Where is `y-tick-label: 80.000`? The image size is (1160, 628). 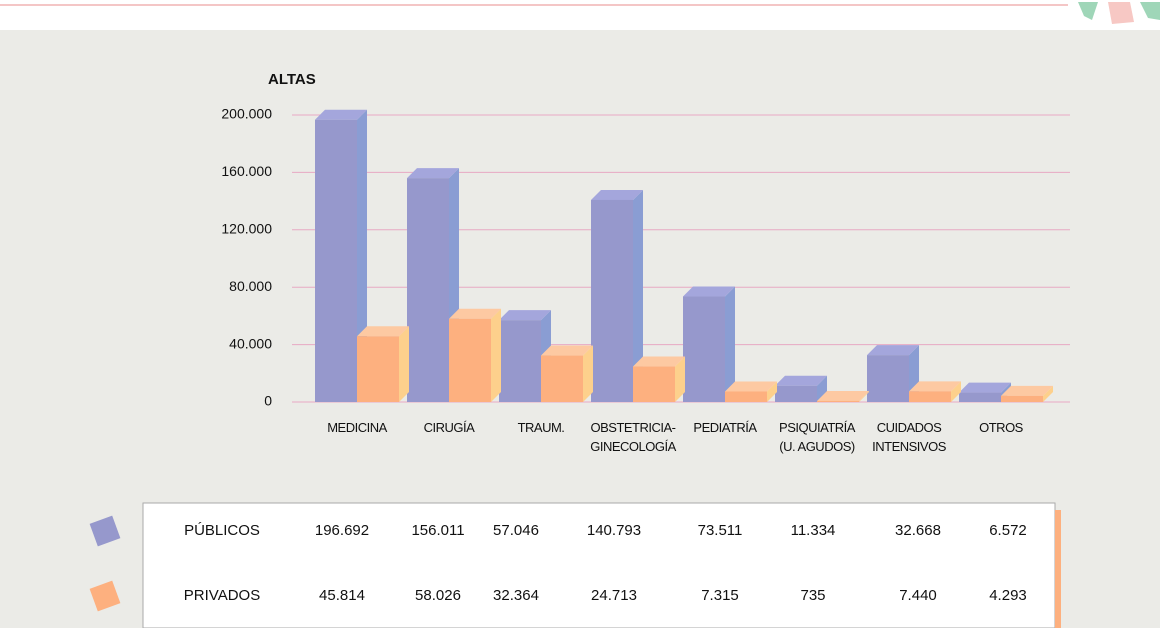 y-tick-label: 80.000 is located at coordinates (250, 286).